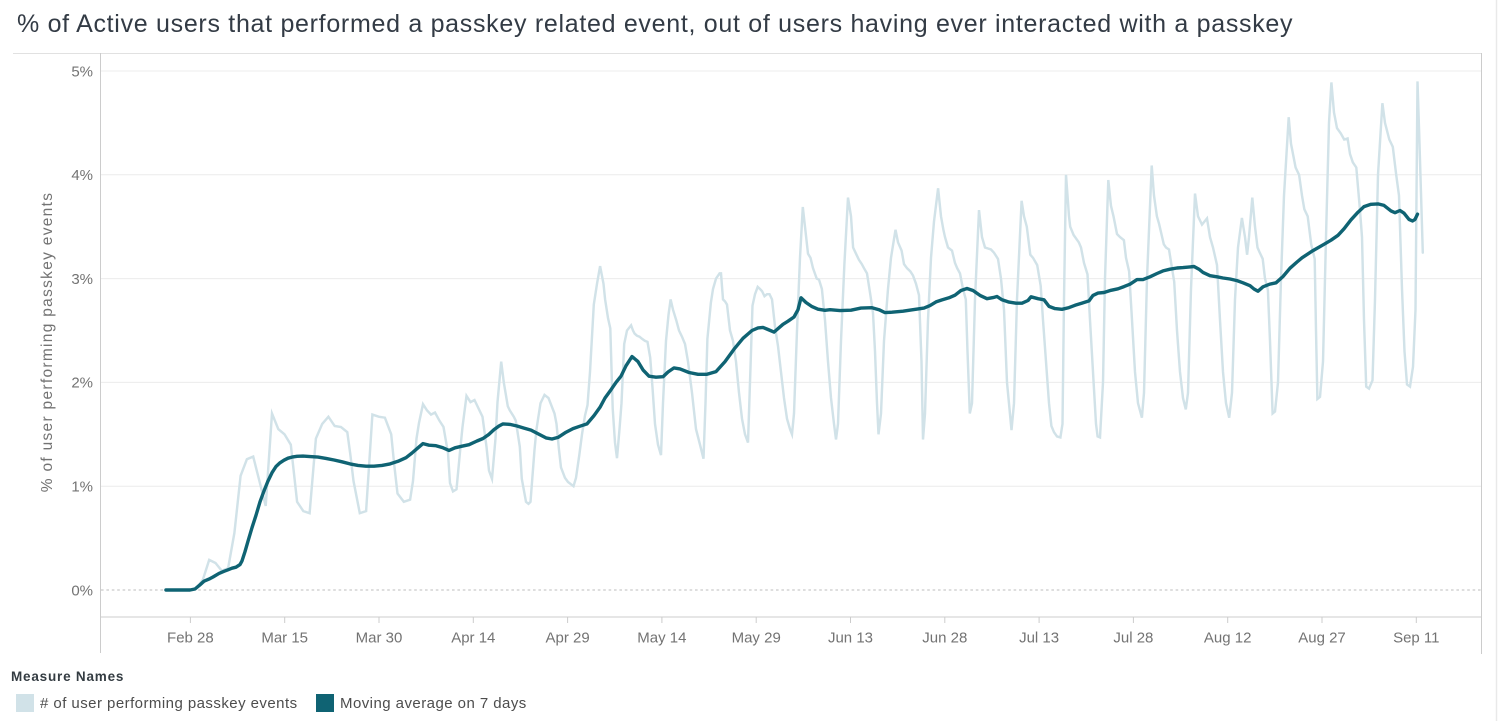  What do you see at coordinates (82, 279) in the screenshot?
I see `svg-text: 3%` at bounding box center [82, 279].